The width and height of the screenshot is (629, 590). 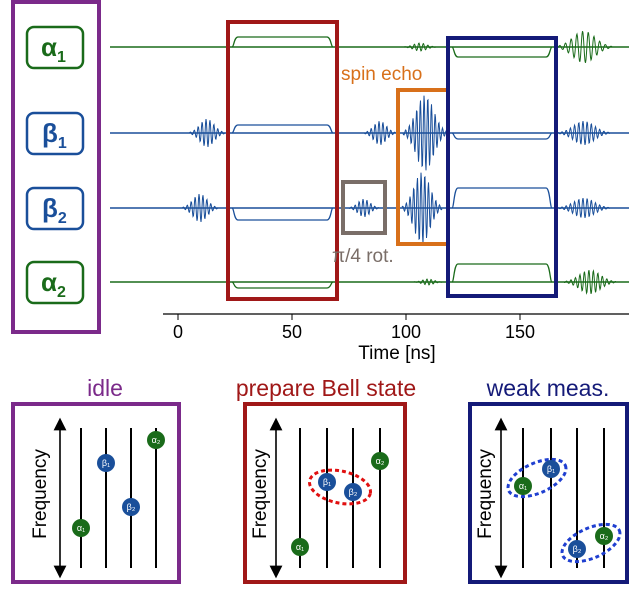 I want to click on panel-idle-freq-label: Frequency, so click(x=40, y=494).